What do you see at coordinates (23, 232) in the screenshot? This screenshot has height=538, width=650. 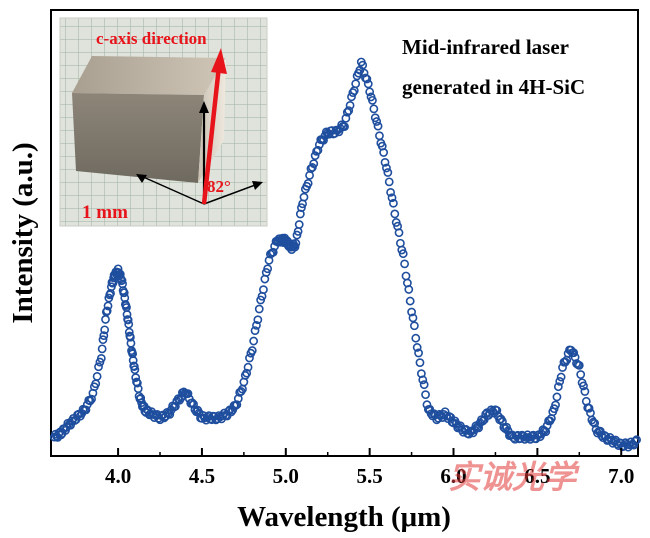 I see `y-axis-label: Intensity (a.u.)` at bounding box center [23, 232].